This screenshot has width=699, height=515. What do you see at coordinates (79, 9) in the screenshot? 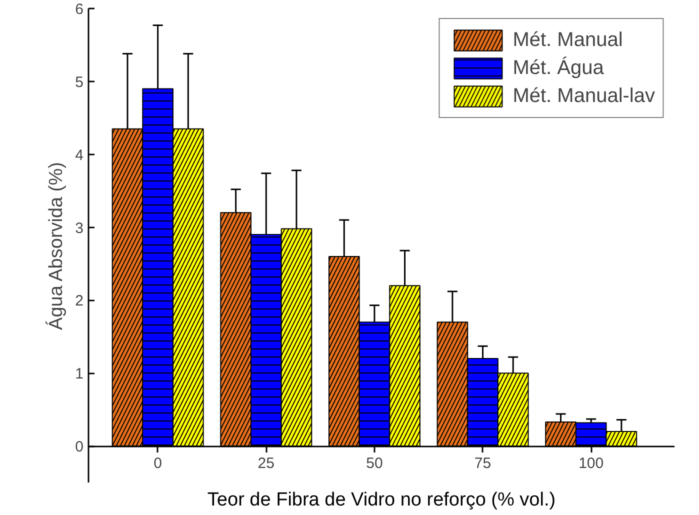
I see `y-tick-label: 6` at bounding box center [79, 9].